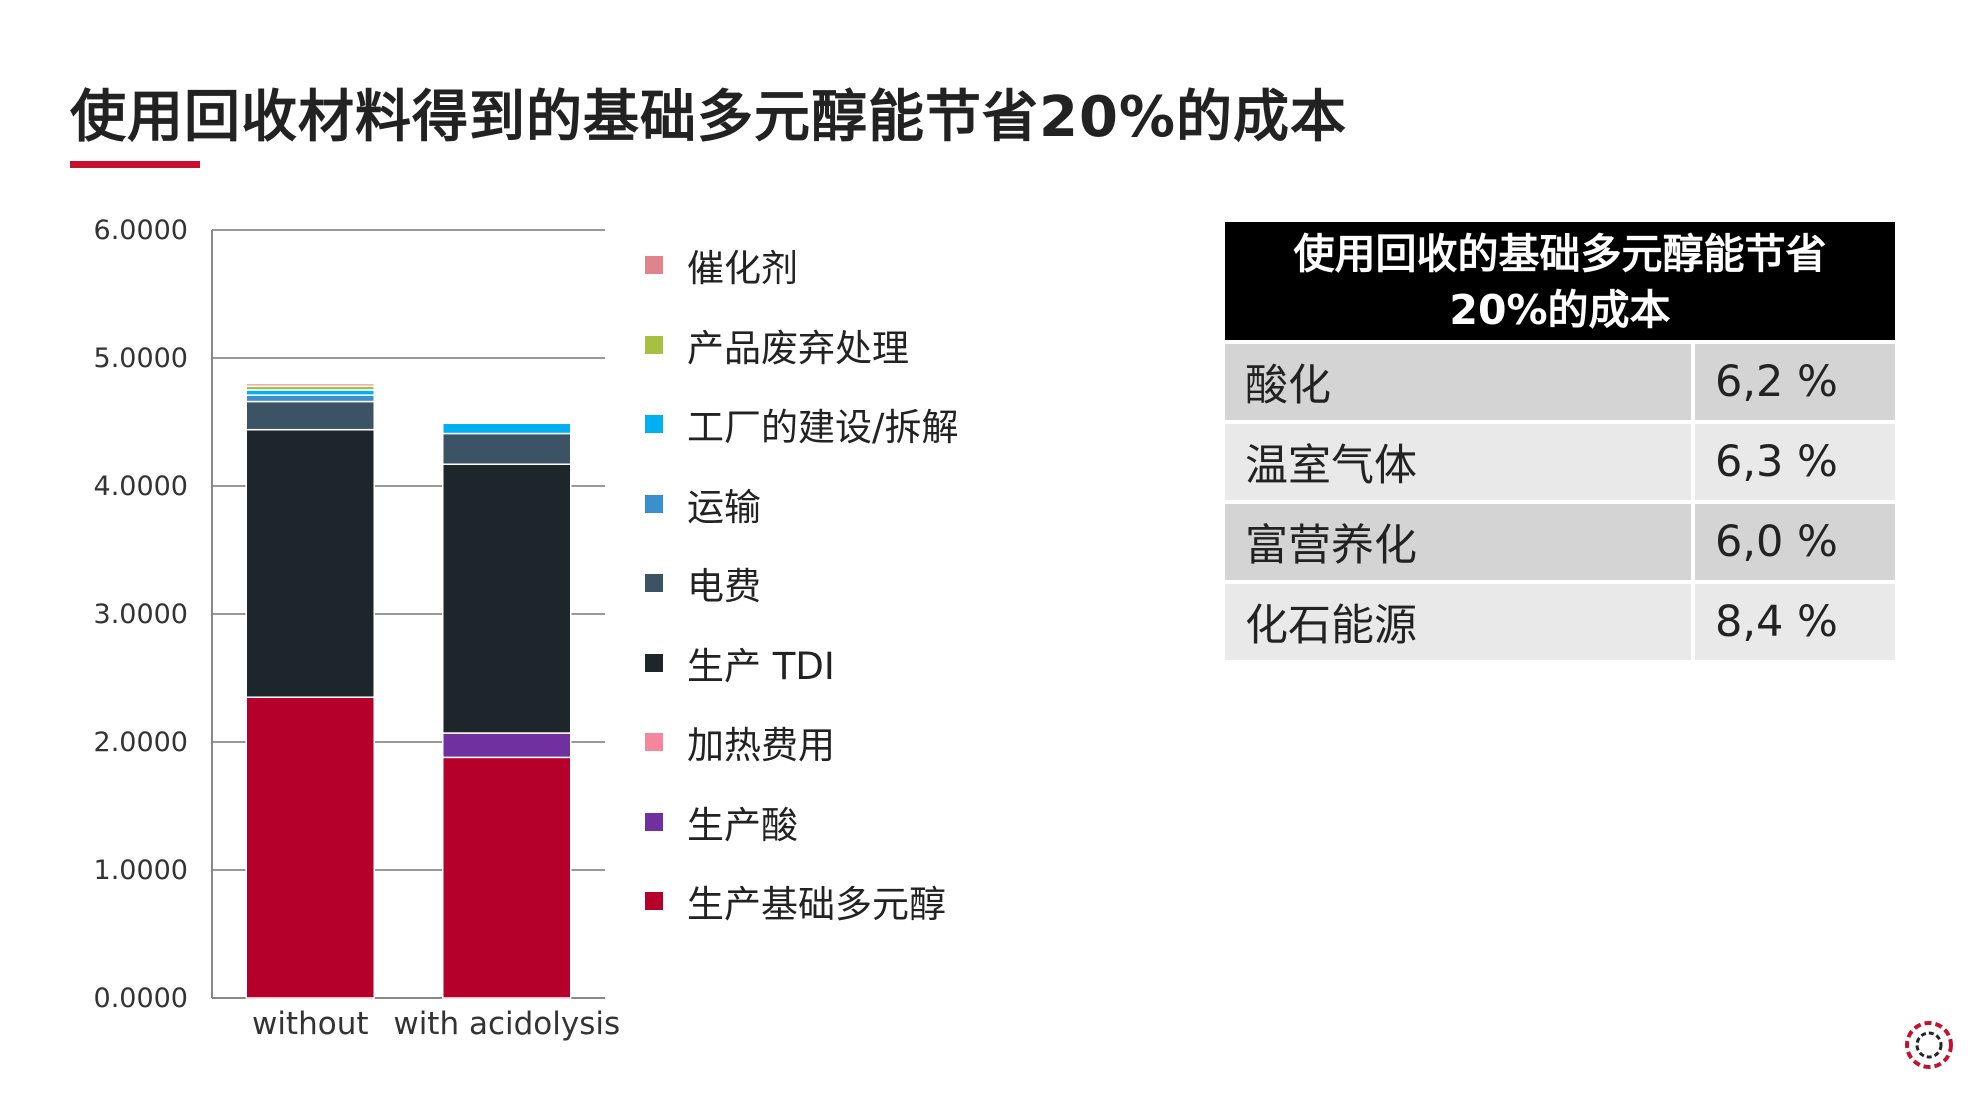  What do you see at coordinates (1560, 281) in the screenshot?
I see `table-header: 使用回收的基础多元醇能节省 20%的成本` at bounding box center [1560, 281].